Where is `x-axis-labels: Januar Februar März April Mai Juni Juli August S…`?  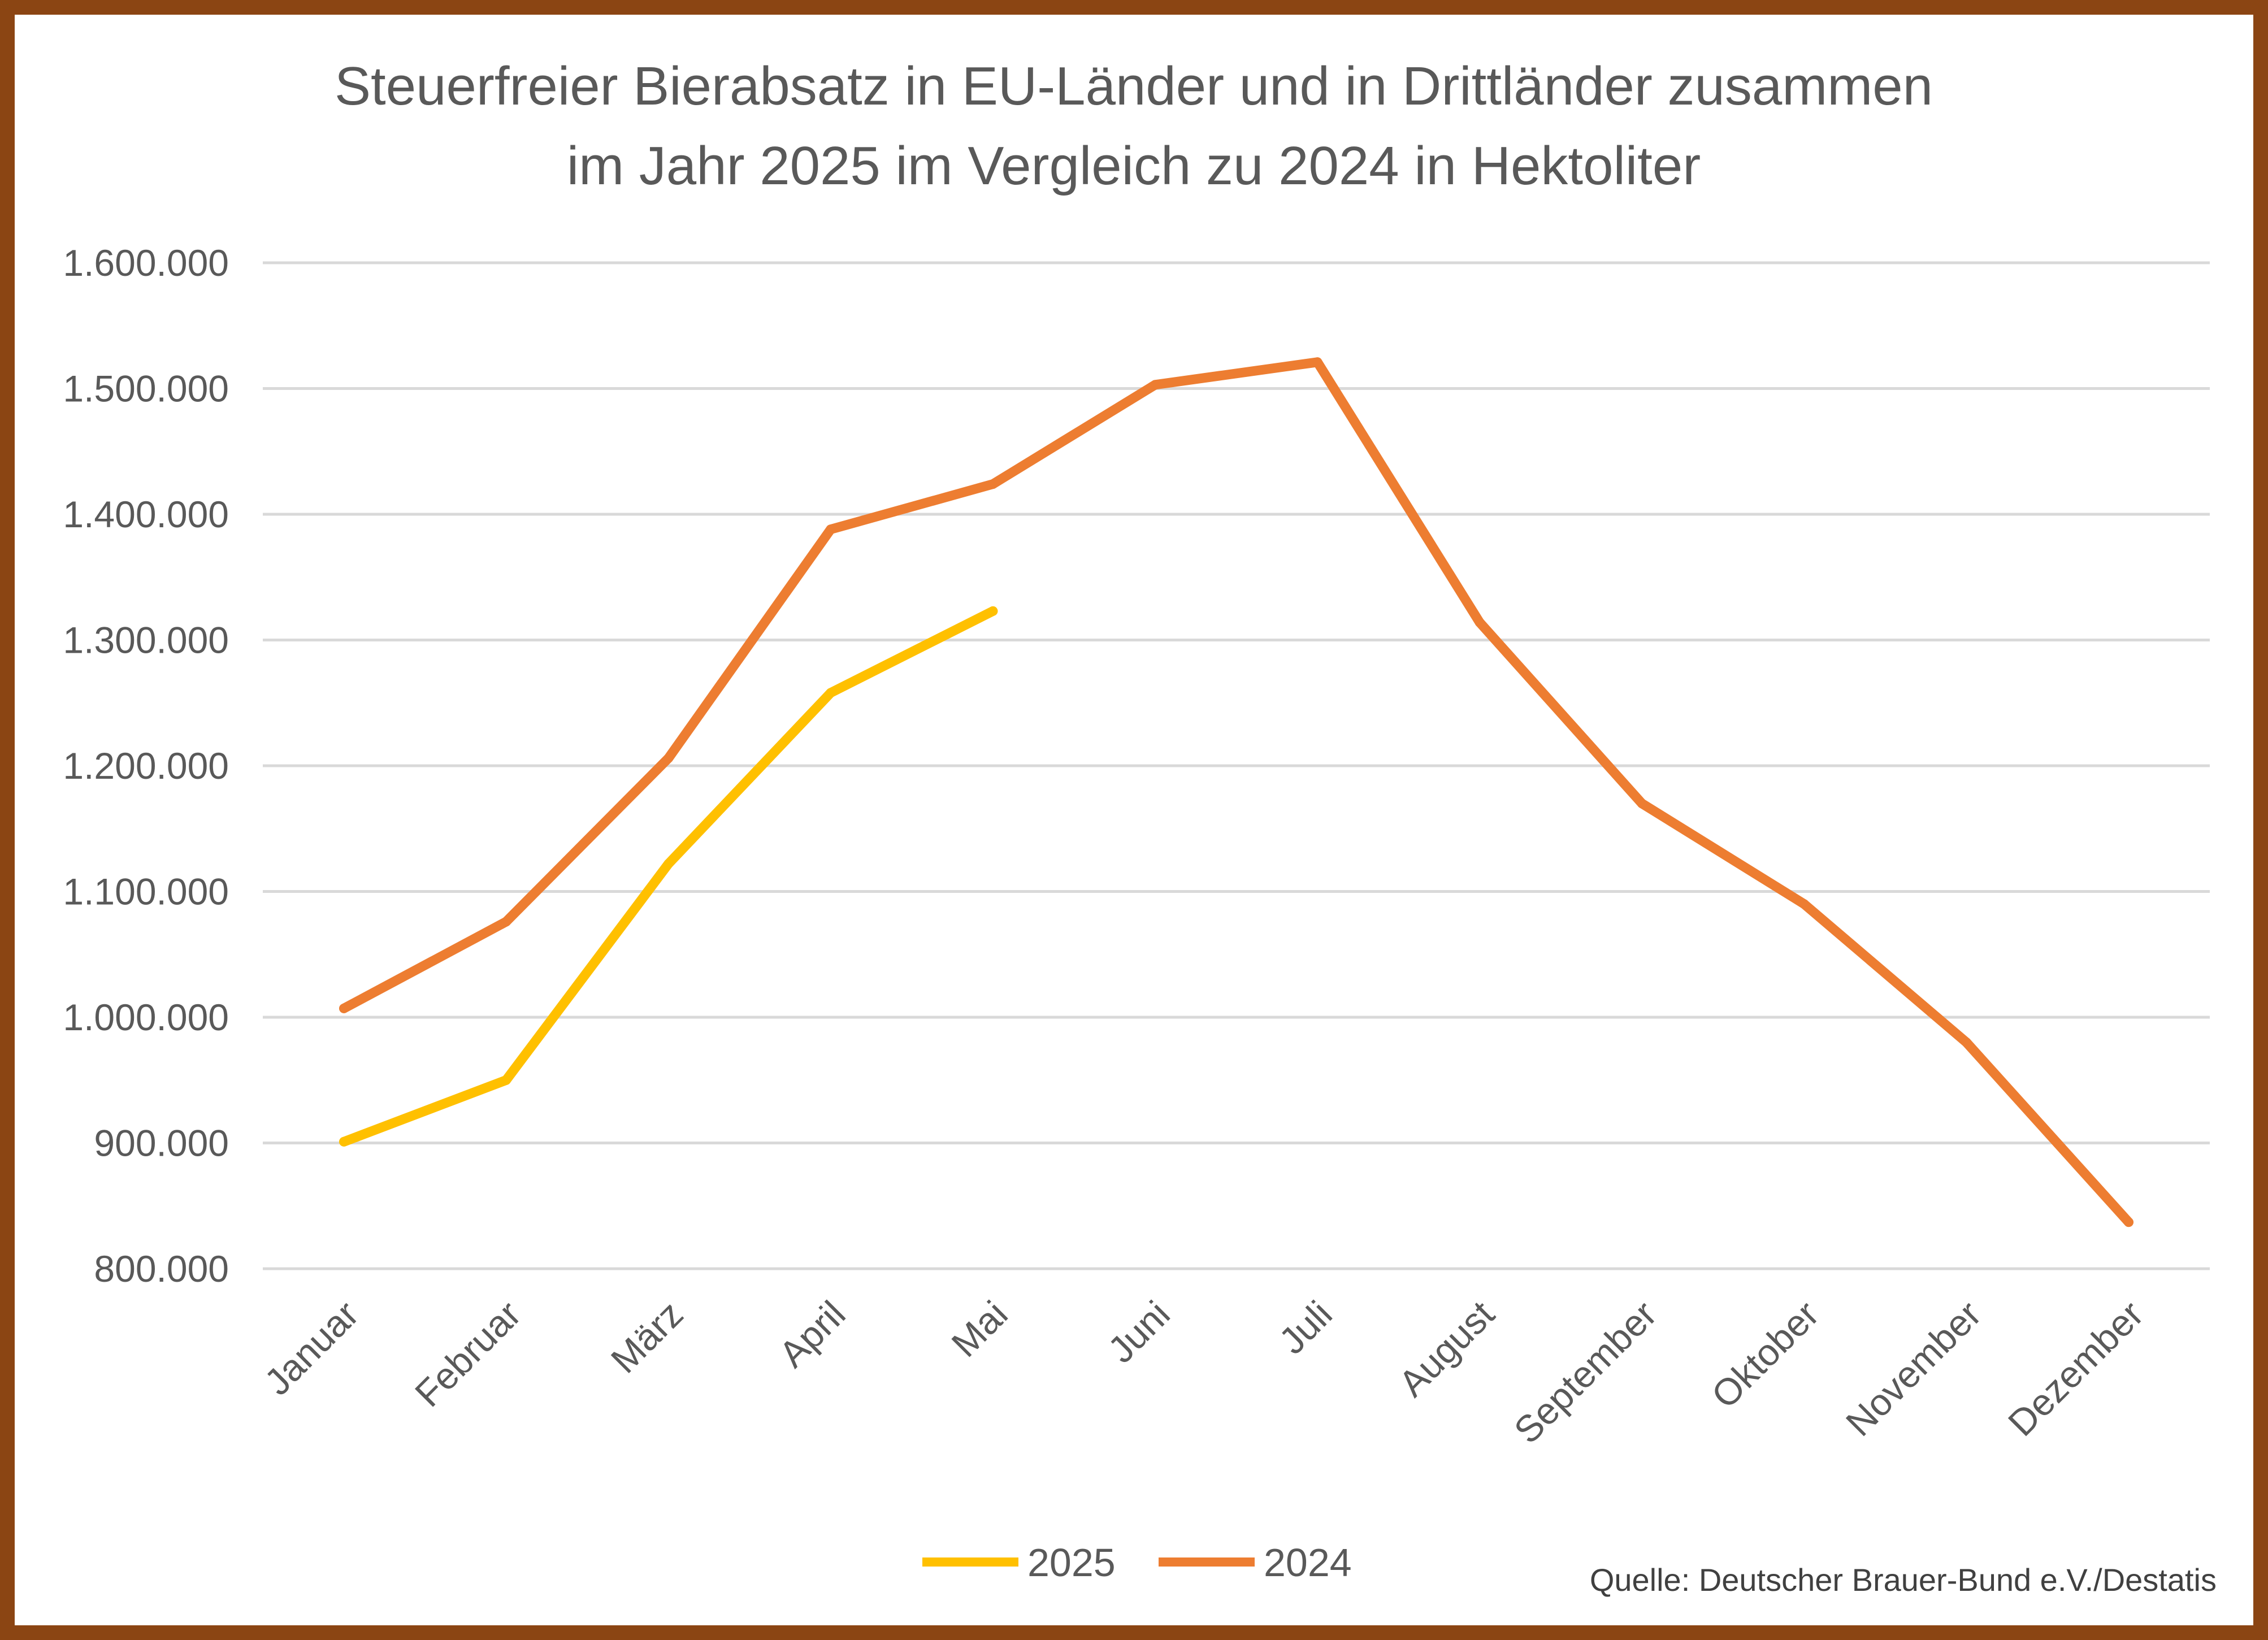
x-axis-labels: Januar Februar März April Mai Juni Juli August S… is located at coordinates (1204, 1373).